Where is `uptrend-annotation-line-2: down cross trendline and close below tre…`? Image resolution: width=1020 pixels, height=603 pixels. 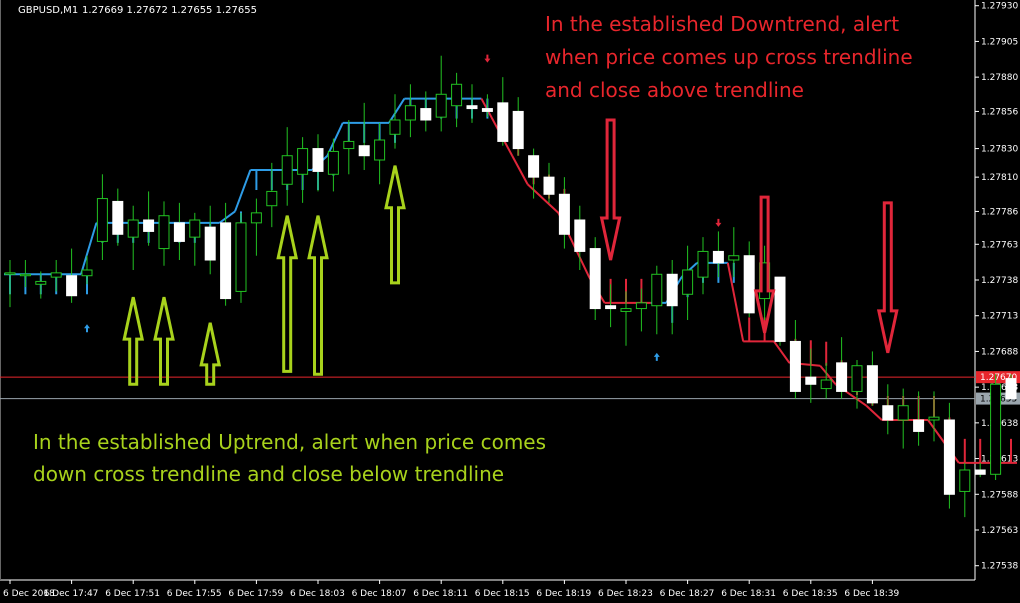
uptrend-annotation-line-2: down cross trendline and close below tre… is located at coordinates (268, 474).